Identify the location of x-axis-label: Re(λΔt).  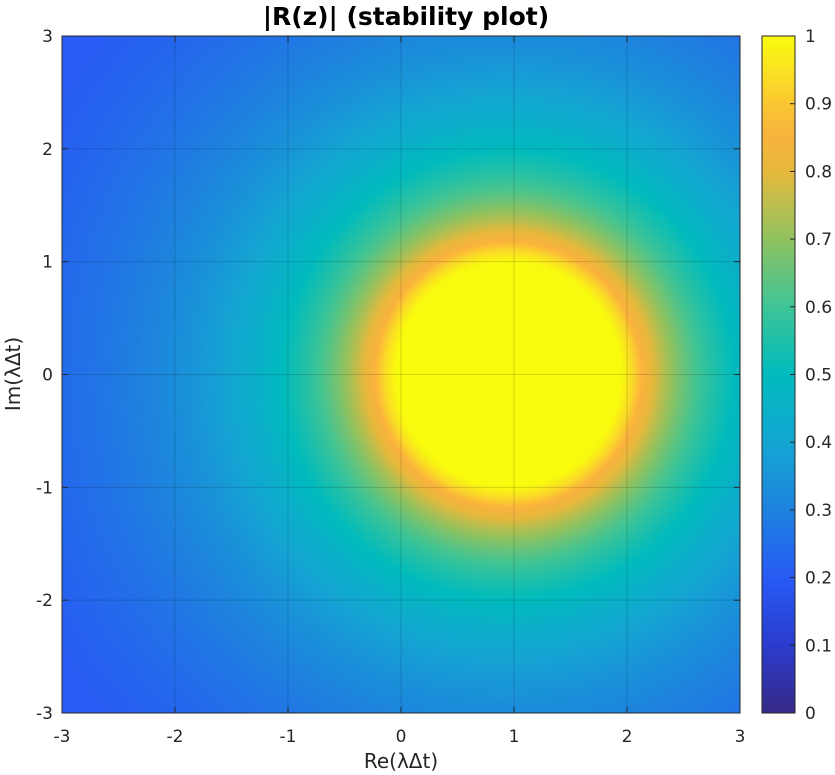
(401, 761).